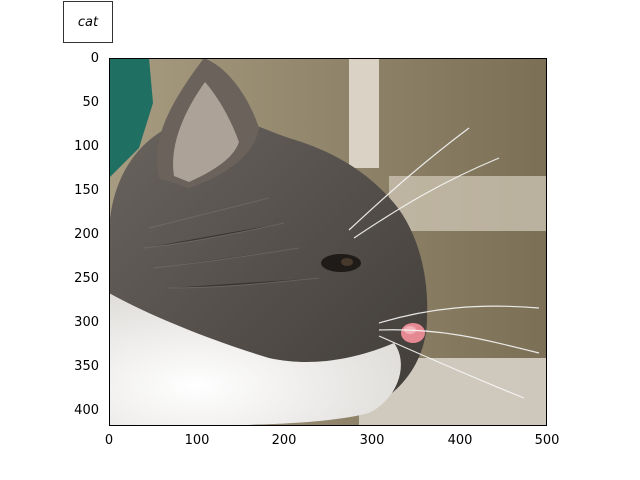 This screenshot has width=640, height=480. I want to click on y-tick-label: 150, so click(86, 190).